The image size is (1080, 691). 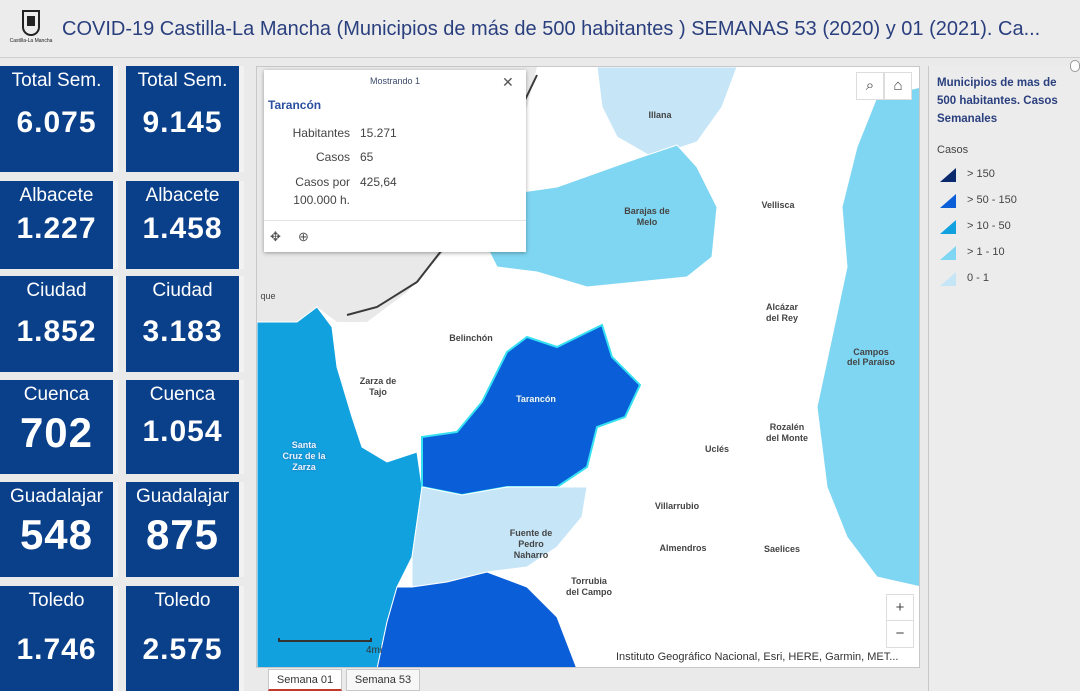 I want to click on place-almendros: Almendros, so click(x=683, y=548).